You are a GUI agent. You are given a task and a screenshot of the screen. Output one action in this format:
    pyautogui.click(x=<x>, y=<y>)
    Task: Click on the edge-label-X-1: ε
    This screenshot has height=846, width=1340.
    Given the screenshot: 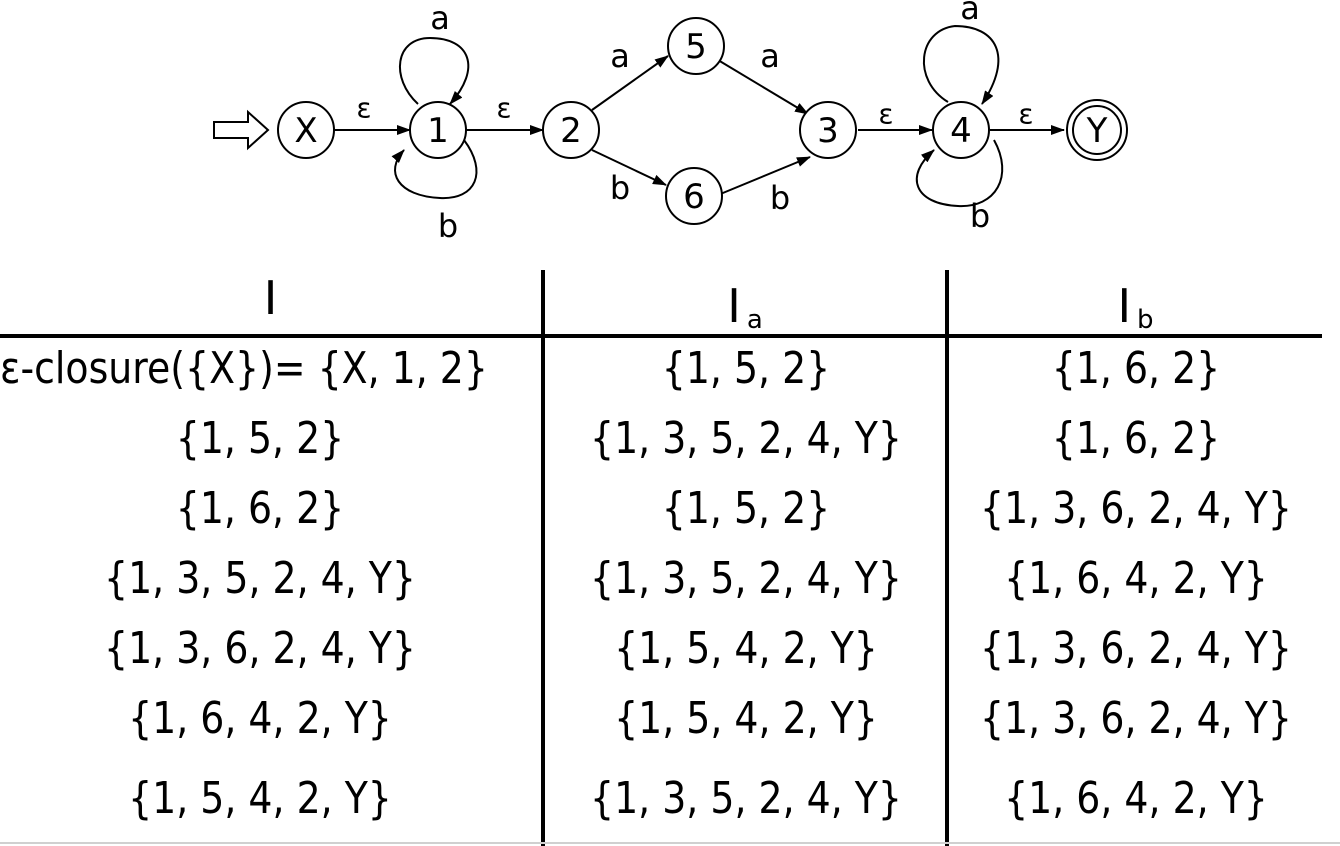 What is the action you would take?
    pyautogui.click(x=363, y=108)
    